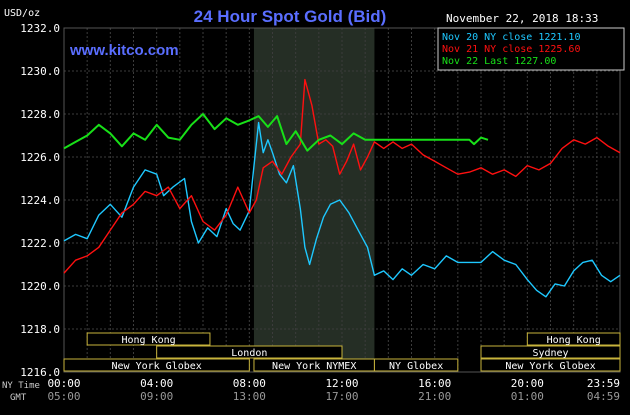 This screenshot has width=630, height=415. Describe the element at coordinates (499, 61) in the screenshot. I see `legend-item-nov22: Nov 22 Last 1227.00` at that location.